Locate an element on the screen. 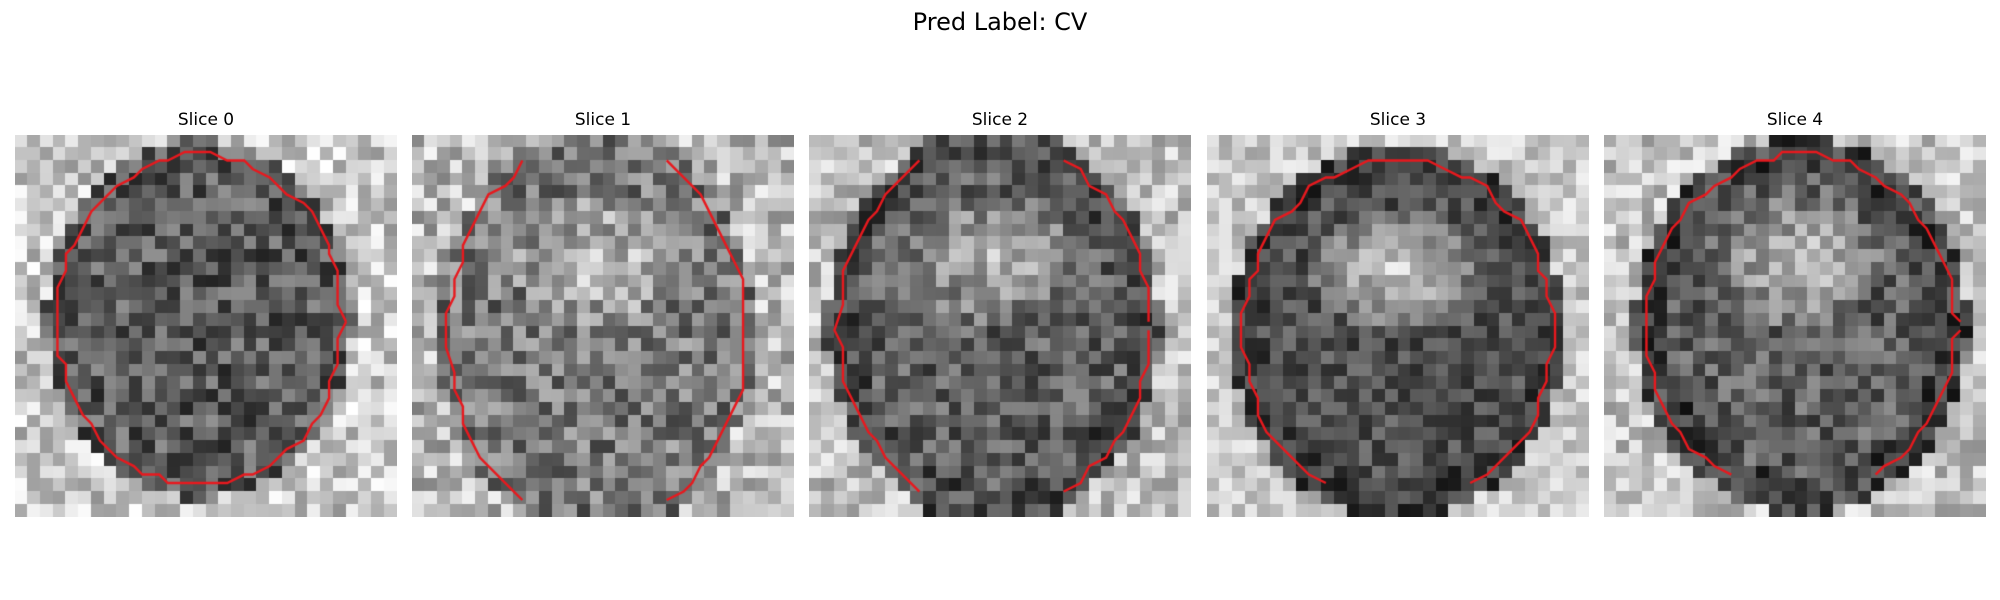 This screenshot has width=2000, height=600. slice-panel-1: Slice 1 is located at coordinates (603, 312).